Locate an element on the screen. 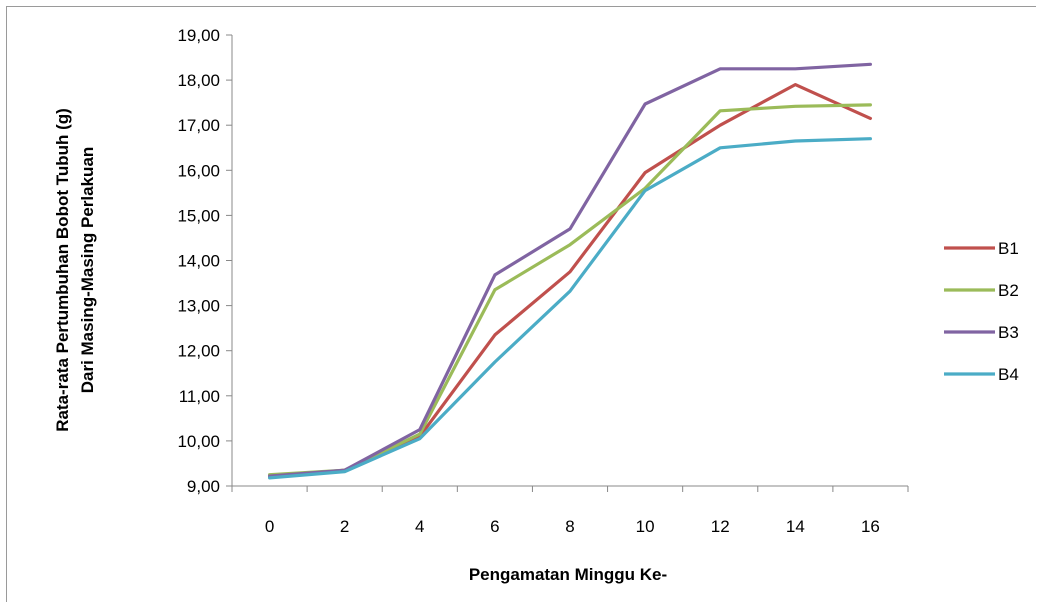 This screenshot has width=1043, height=605. x-tick-label: 10 is located at coordinates (645, 526).